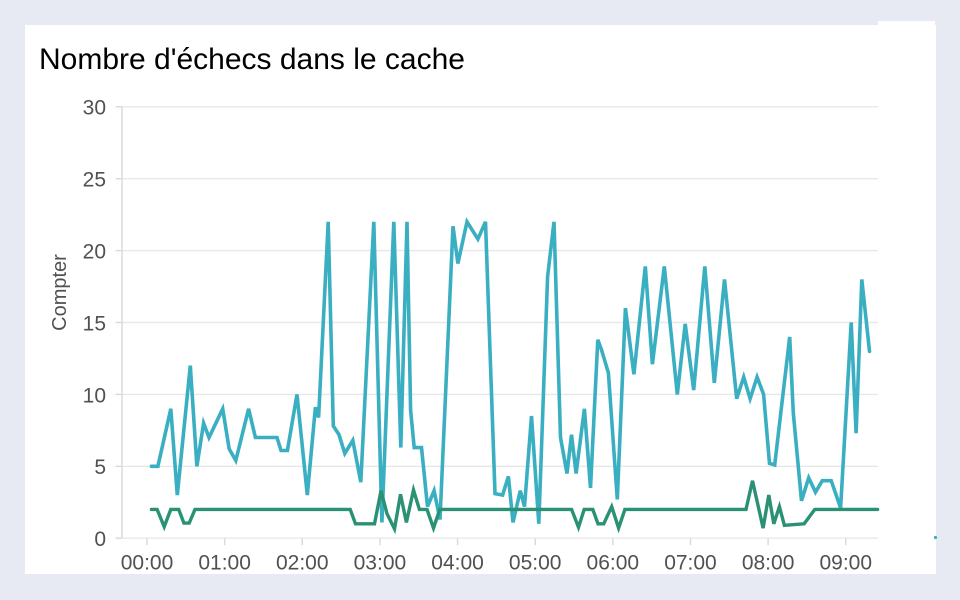  I want to click on svg-text: 5, so click(100, 467).